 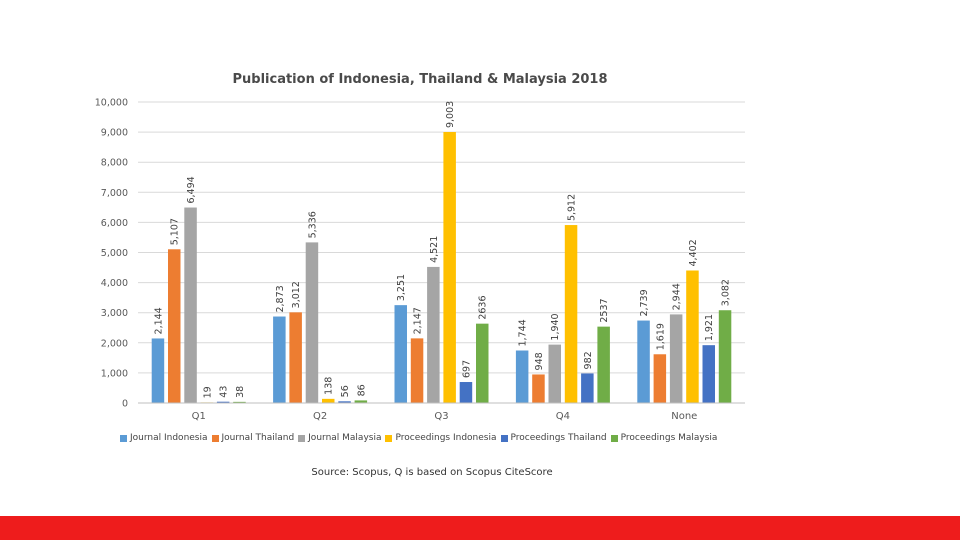 What do you see at coordinates (125, 404) in the screenshot?
I see `y-tick-label: 0` at bounding box center [125, 404].